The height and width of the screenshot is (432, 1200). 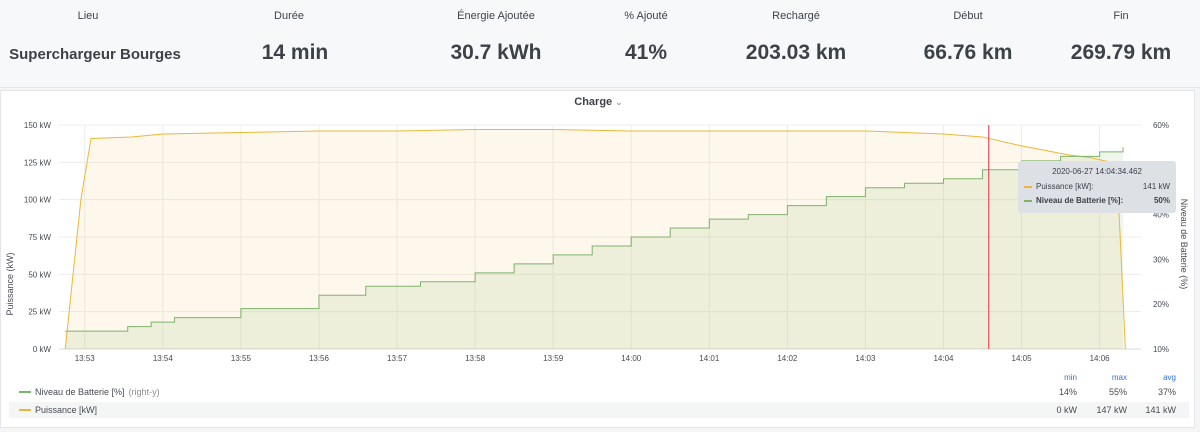 What do you see at coordinates (88, 16) in the screenshot?
I see `stat-label-lieu: Lieu` at bounding box center [88, 16].